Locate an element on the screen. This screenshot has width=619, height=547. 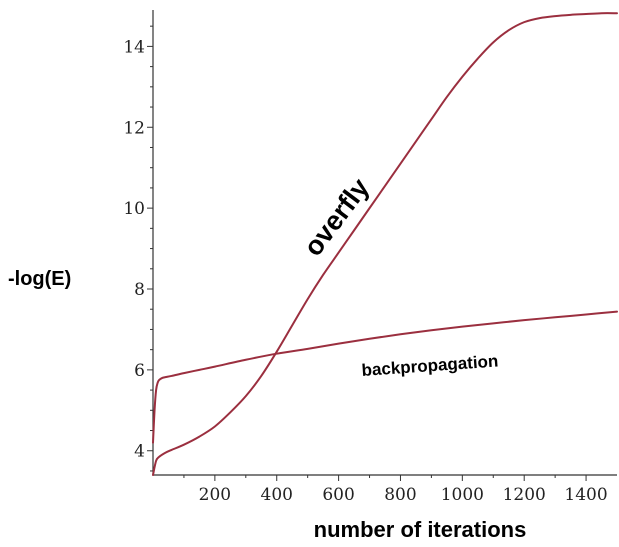
x-tick-label: 600 is located at coordinates (338, 495).